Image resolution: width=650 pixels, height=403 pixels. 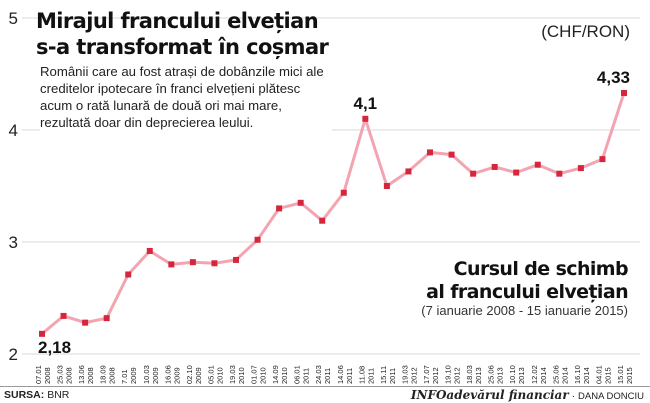 I want to click on x-tick-label: 17.07 2012, so click(x=431, y=374).